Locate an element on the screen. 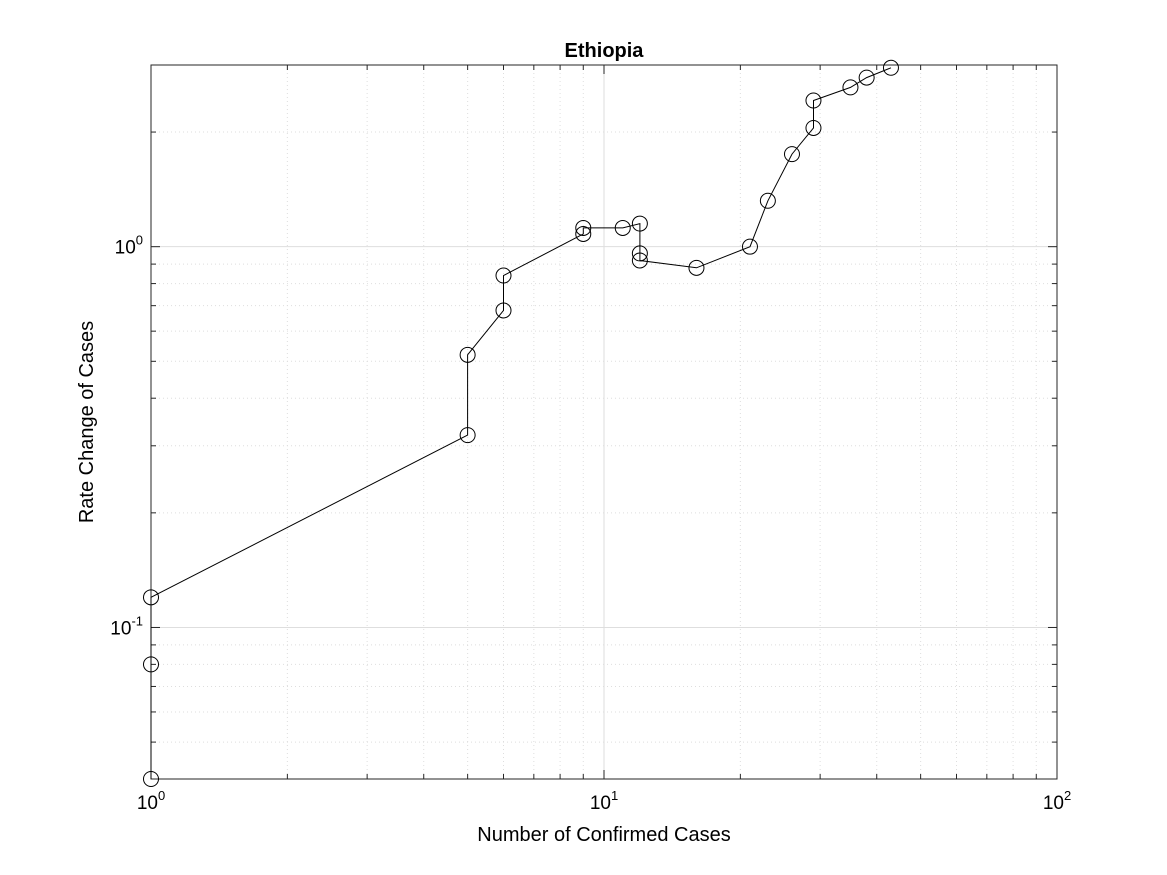  y-tick-label: 10⁻¹ is located at coordinates (126, 626).